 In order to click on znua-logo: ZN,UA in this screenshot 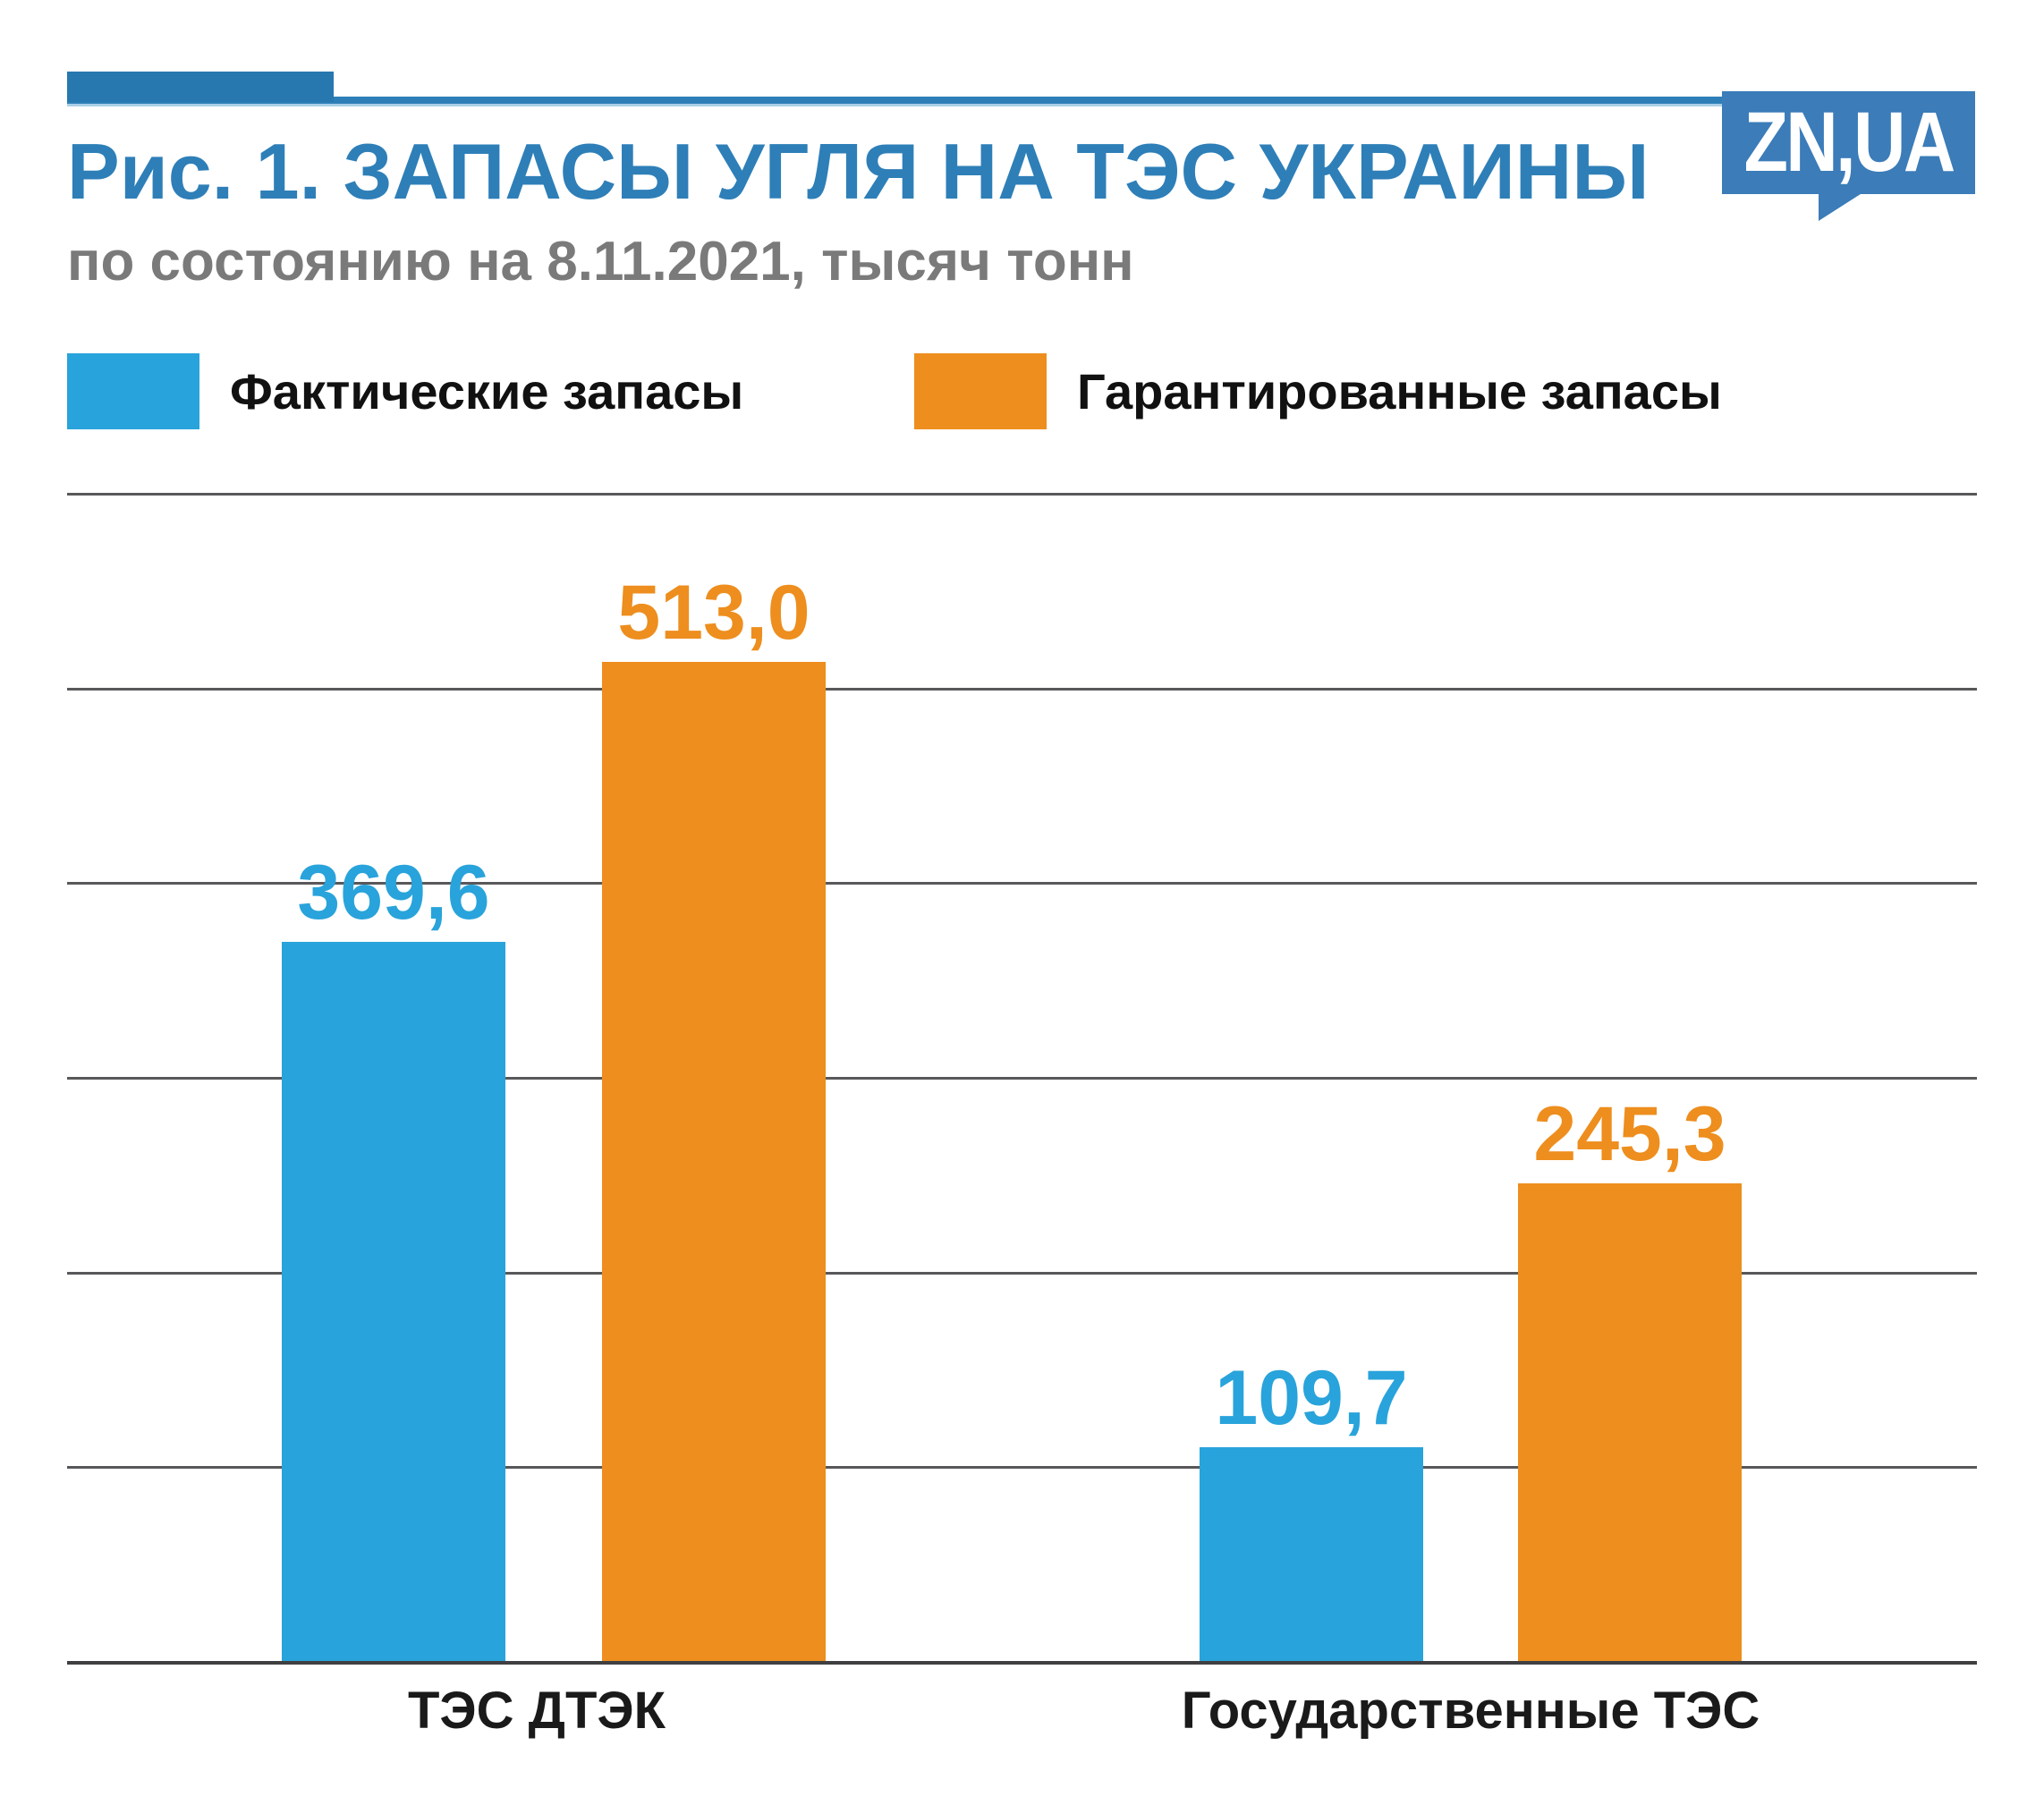, I will do `click(1848, 156)`.